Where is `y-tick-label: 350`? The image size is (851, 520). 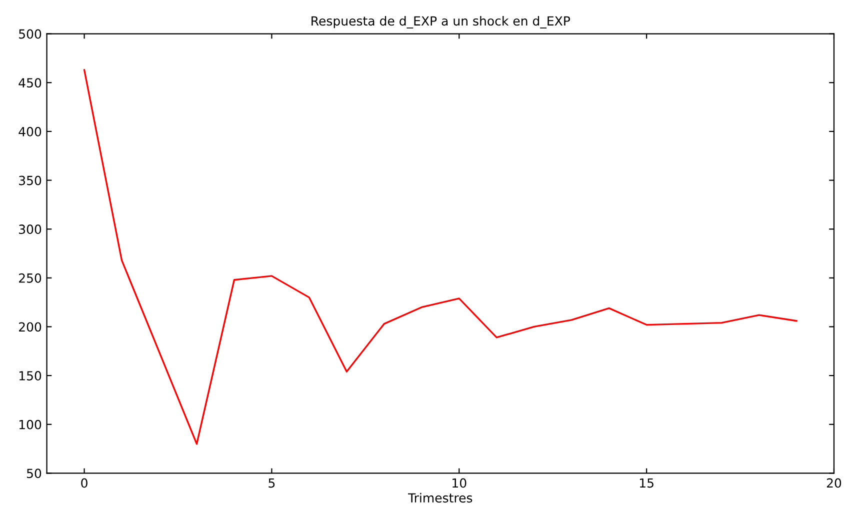 y-tick-label: 350 is located at coordinates (30, 181).